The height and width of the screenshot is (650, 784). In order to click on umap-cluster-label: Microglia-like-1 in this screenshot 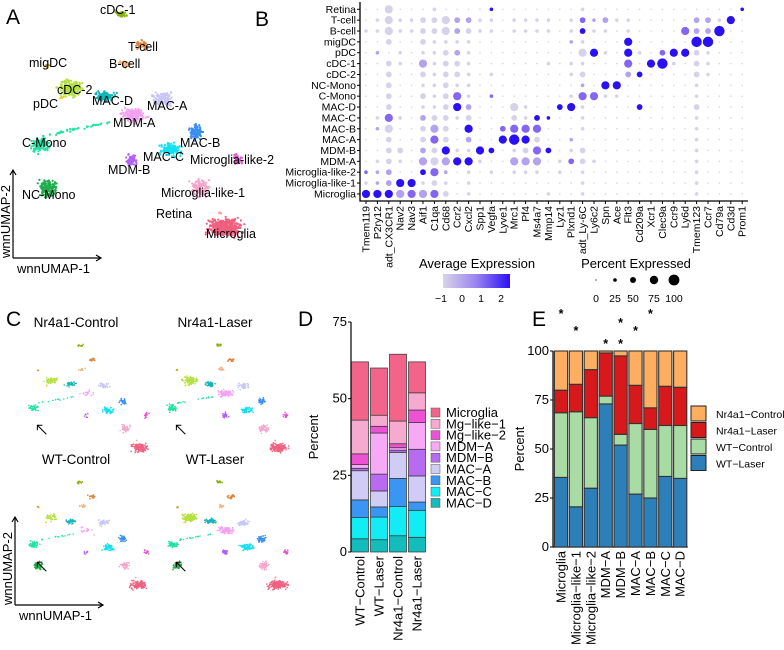, I will do `click(203, 193)`.